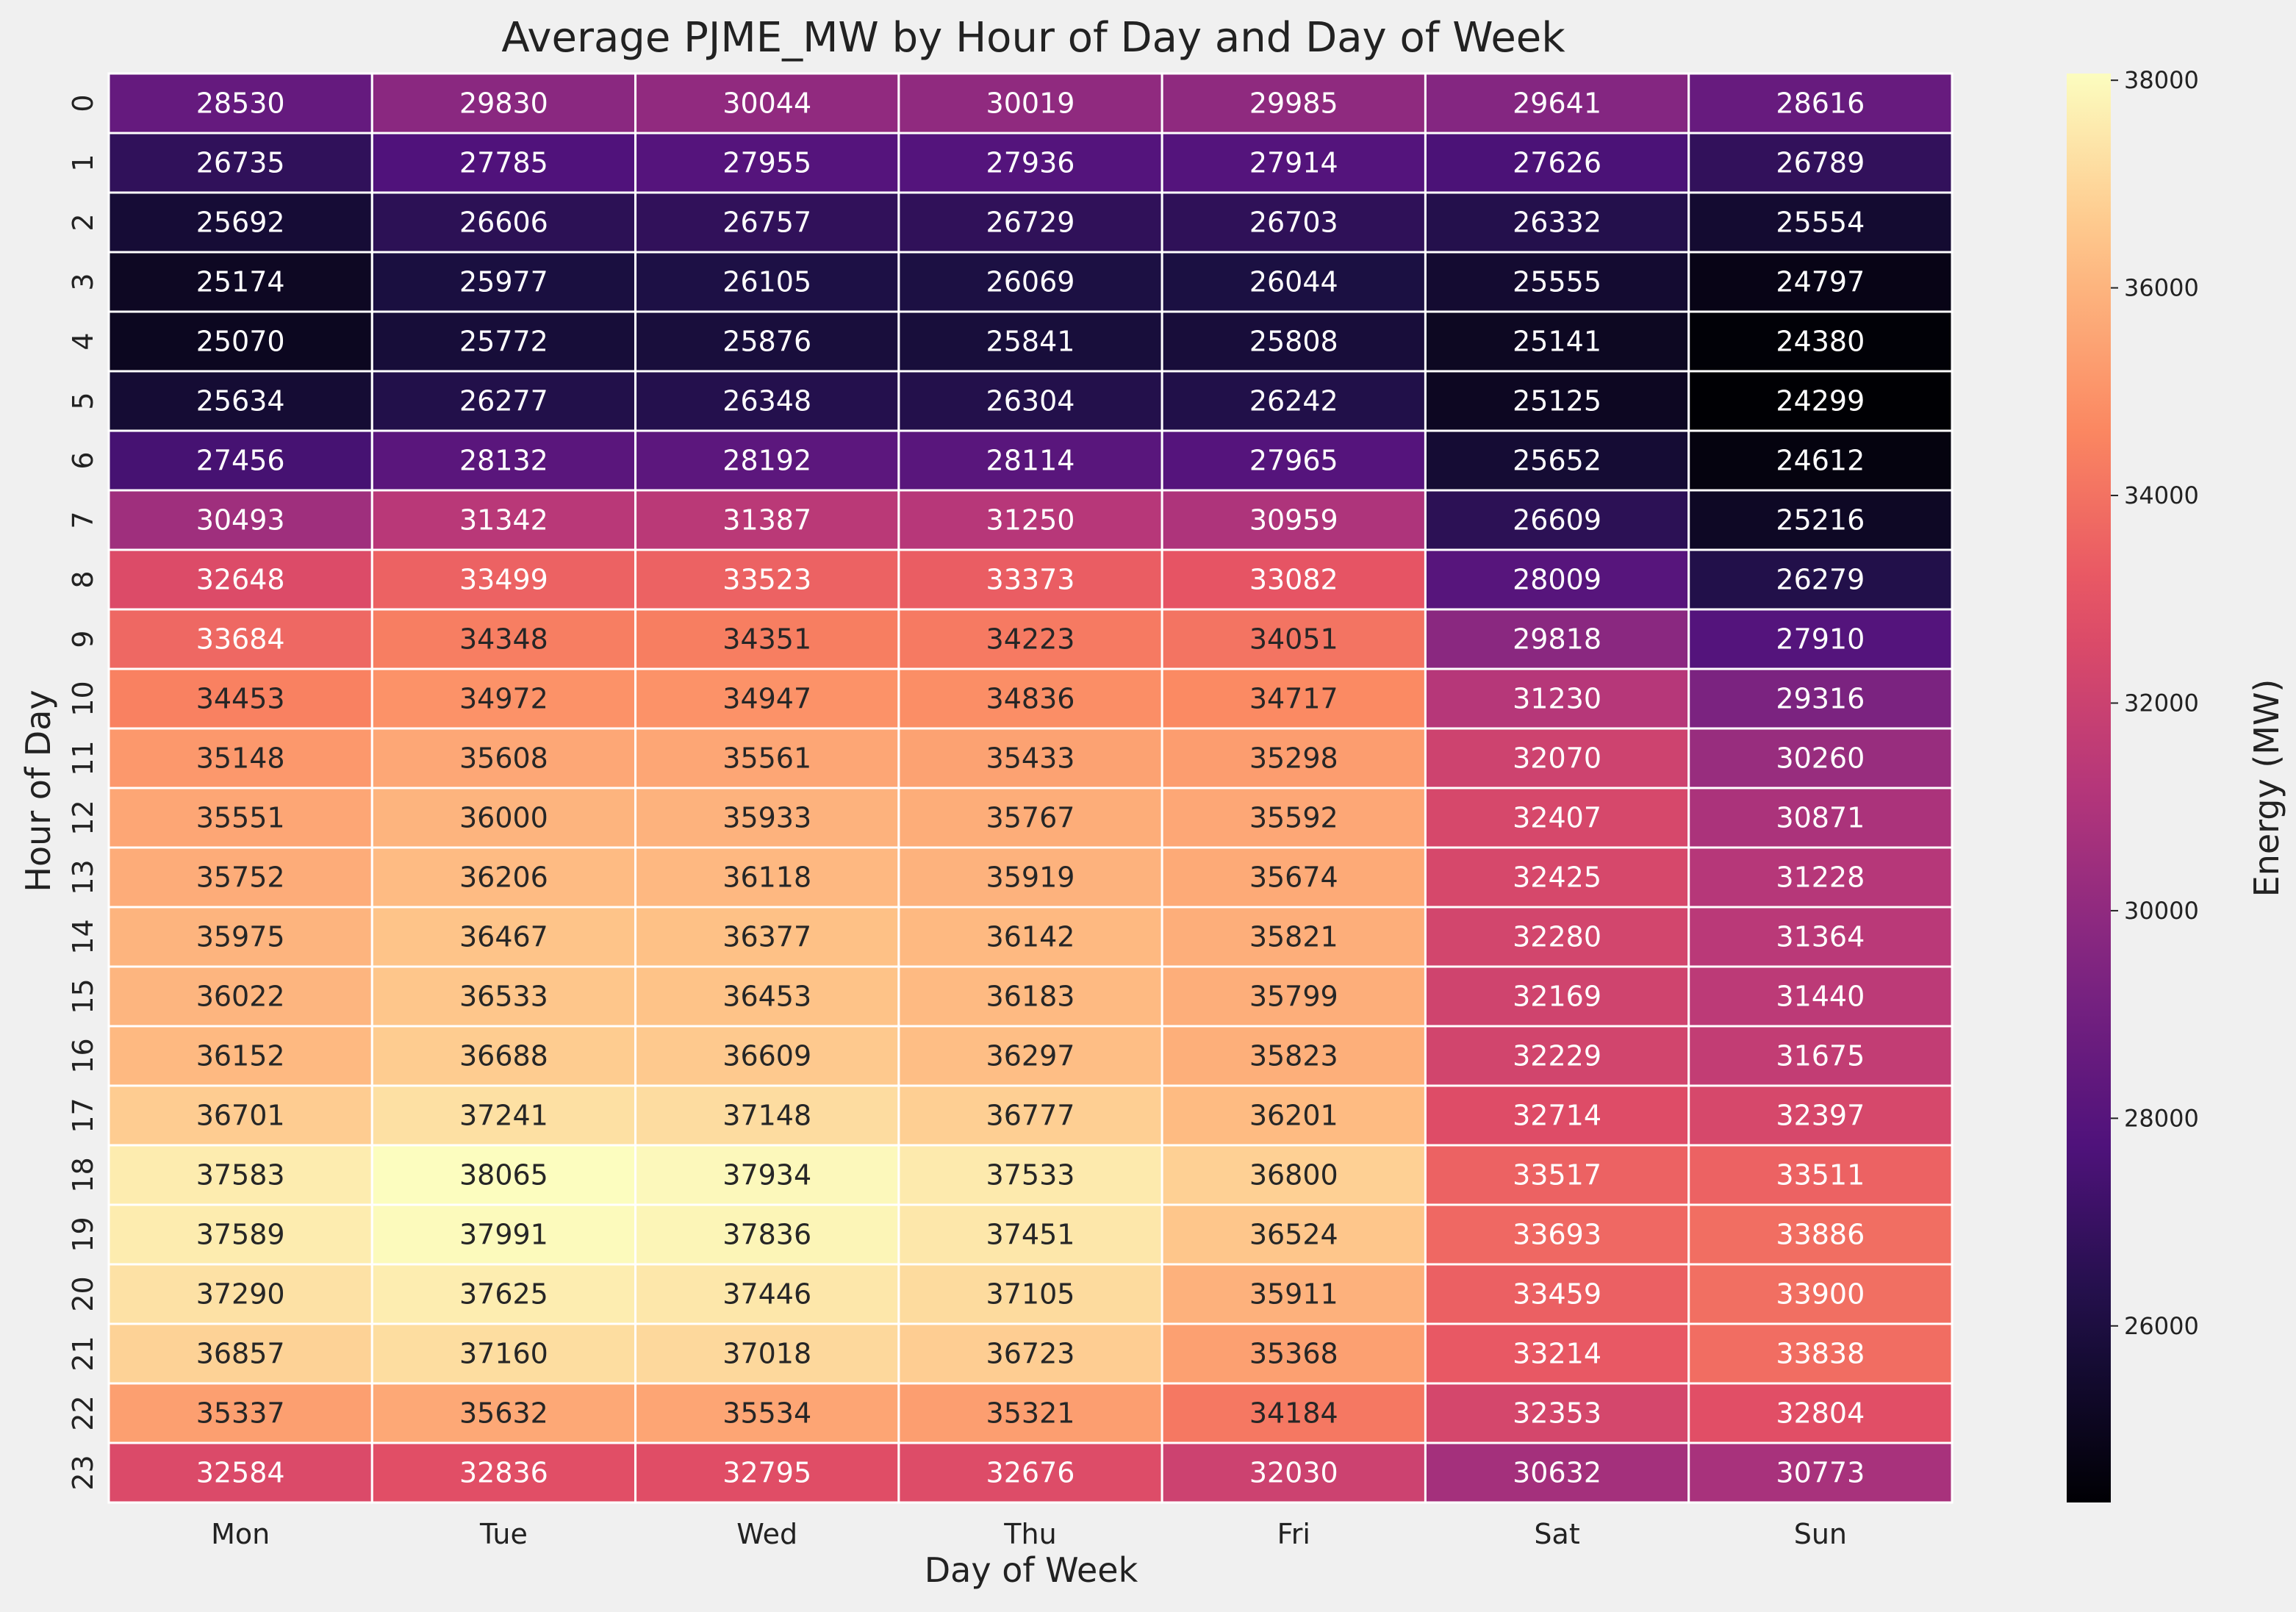 The height and width of the screenshot is (1612, 2296). What do you see at coordinates (240, 1534) in the screenshot?
I see `x-tick-label: Mon` at bounding box center [240, 1534].